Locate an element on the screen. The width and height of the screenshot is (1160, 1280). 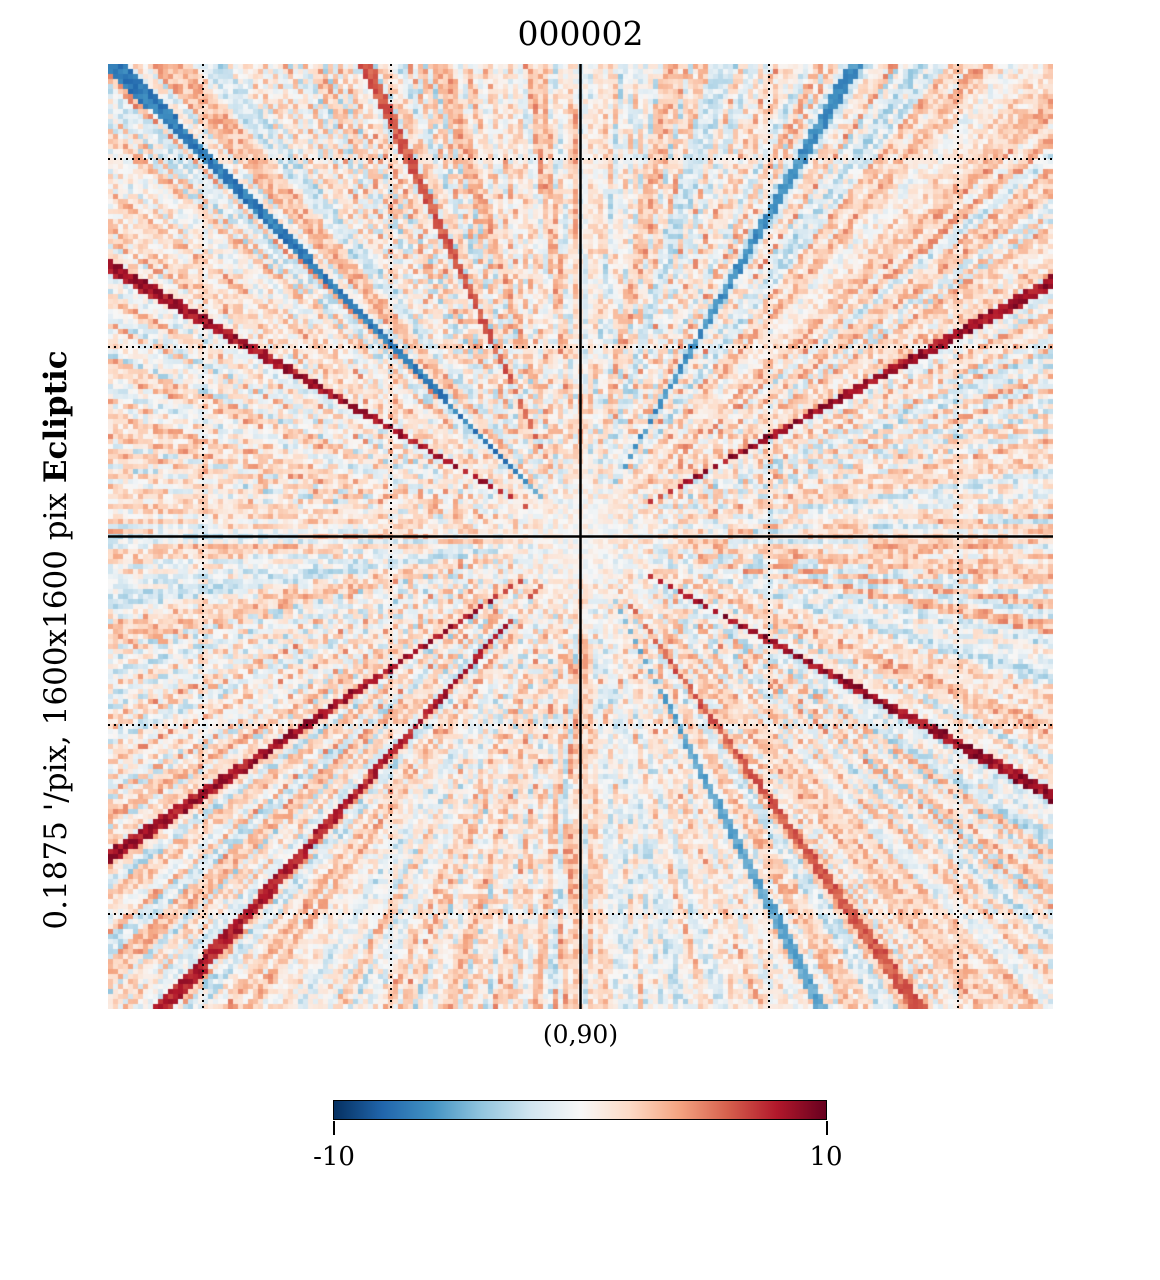
y-axis-label: 0.1875 '/pix, 1600x1600 pix Ecliptic is located at coordinates (56, 639).